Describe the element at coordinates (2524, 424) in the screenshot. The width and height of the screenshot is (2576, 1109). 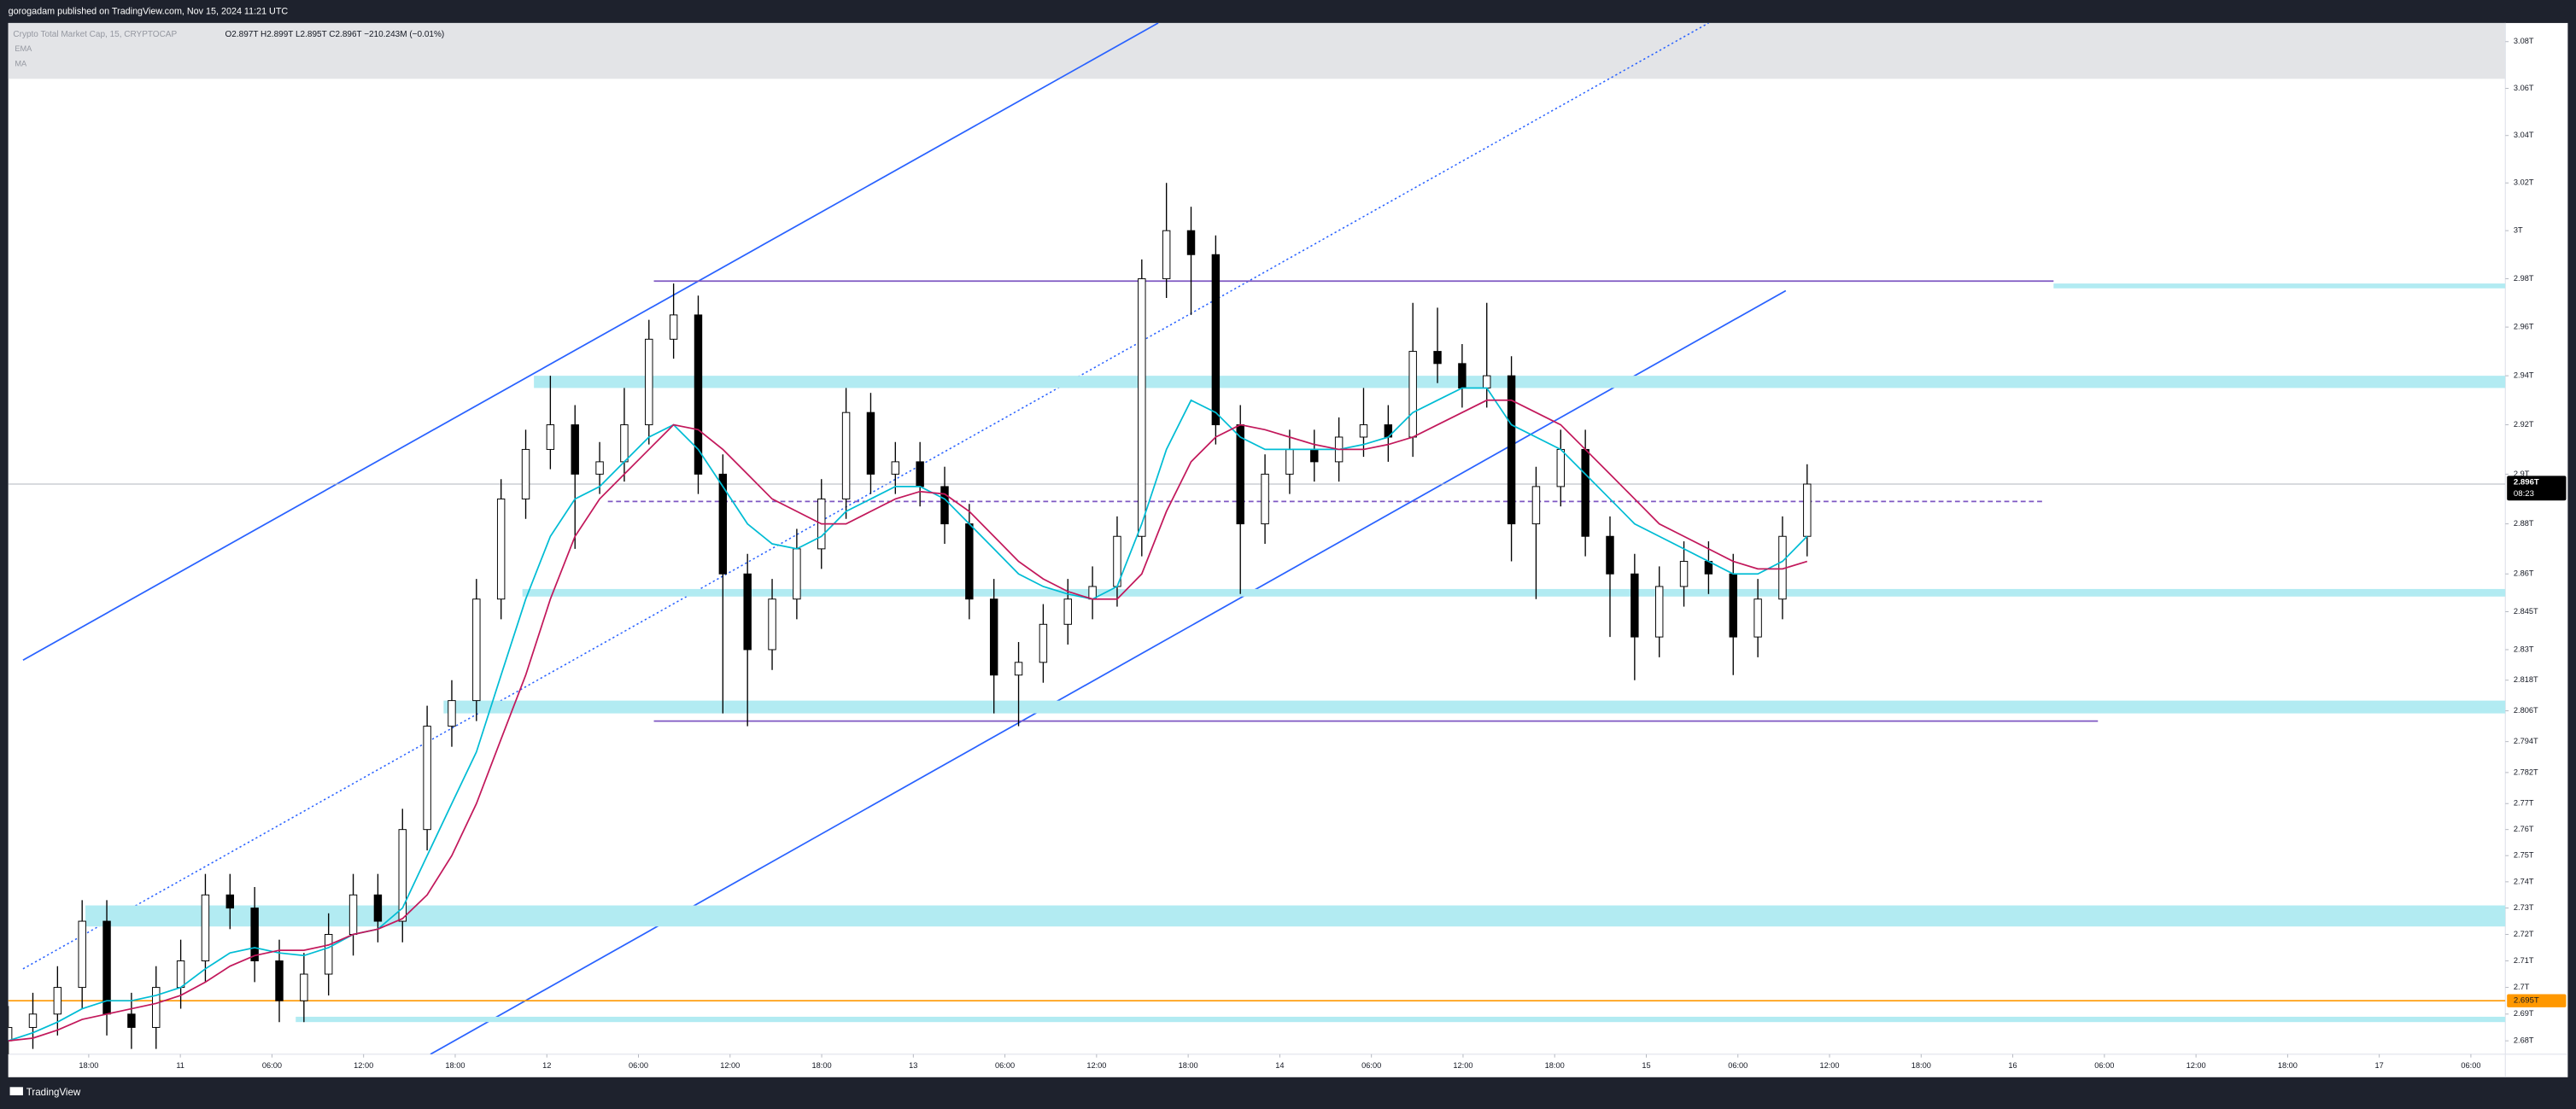
I see `y-tick-label: 2.92T` at that location.